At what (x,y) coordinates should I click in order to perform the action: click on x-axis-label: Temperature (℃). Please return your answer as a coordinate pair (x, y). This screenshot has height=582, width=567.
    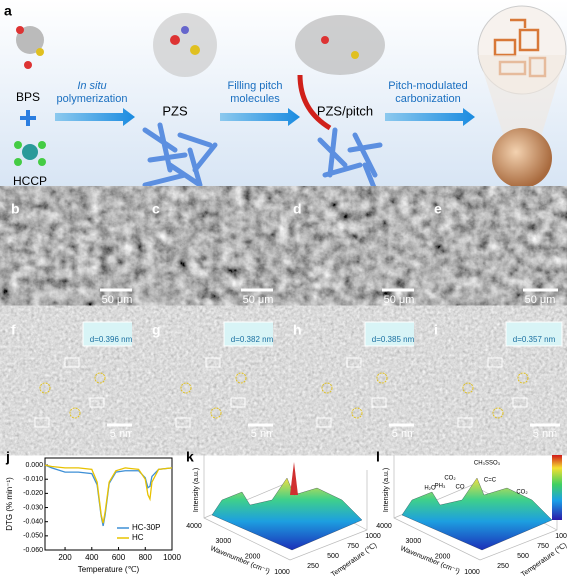
    Looking at the image, I should click on (109, 569).